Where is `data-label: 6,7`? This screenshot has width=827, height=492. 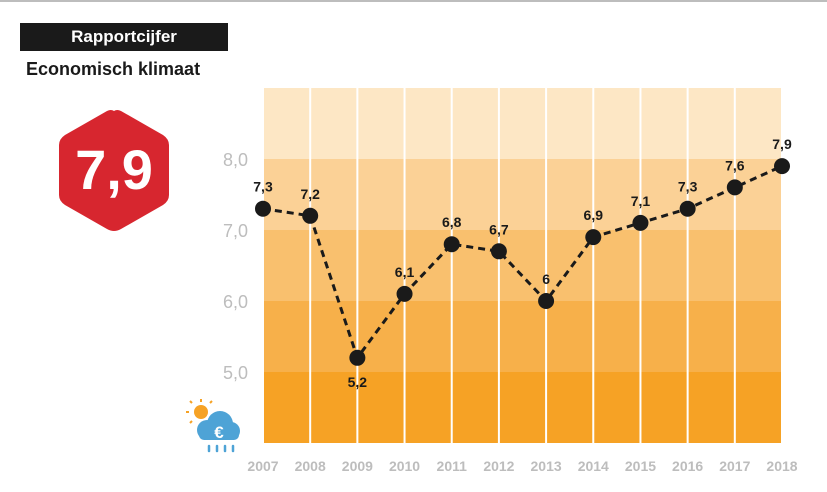
data-label: 6,7 is located at coordinates (499, 229).